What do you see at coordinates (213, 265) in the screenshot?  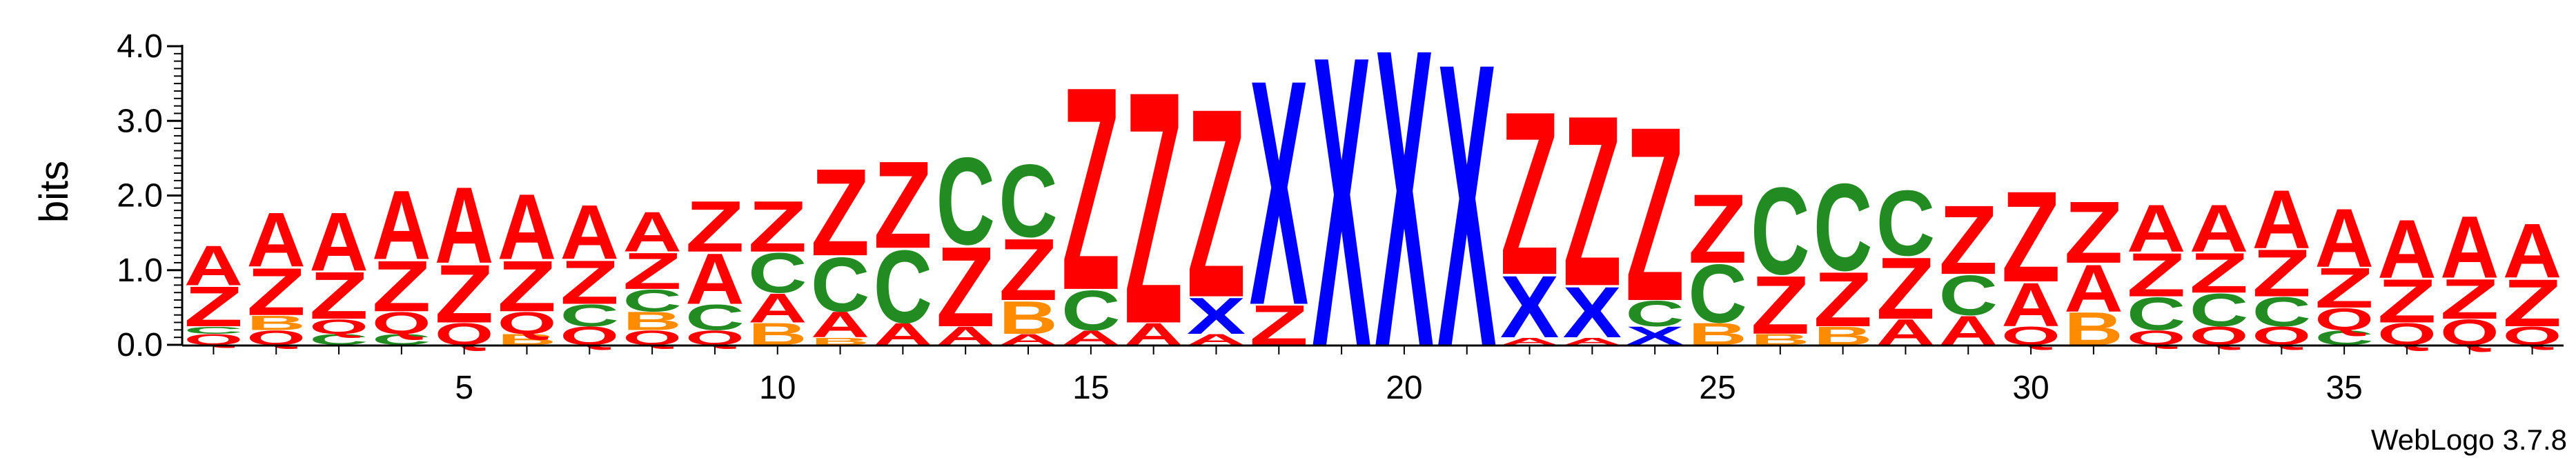 I see `glyph-A-pos-1: A` at bounding box center [213, 265].